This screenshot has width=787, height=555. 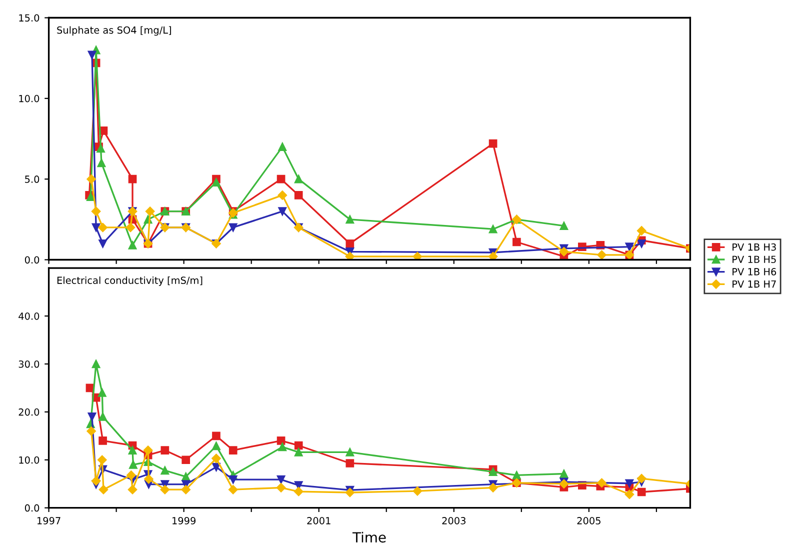 I want to click on x-tick-label: 2001, so click(x=318, y=520).